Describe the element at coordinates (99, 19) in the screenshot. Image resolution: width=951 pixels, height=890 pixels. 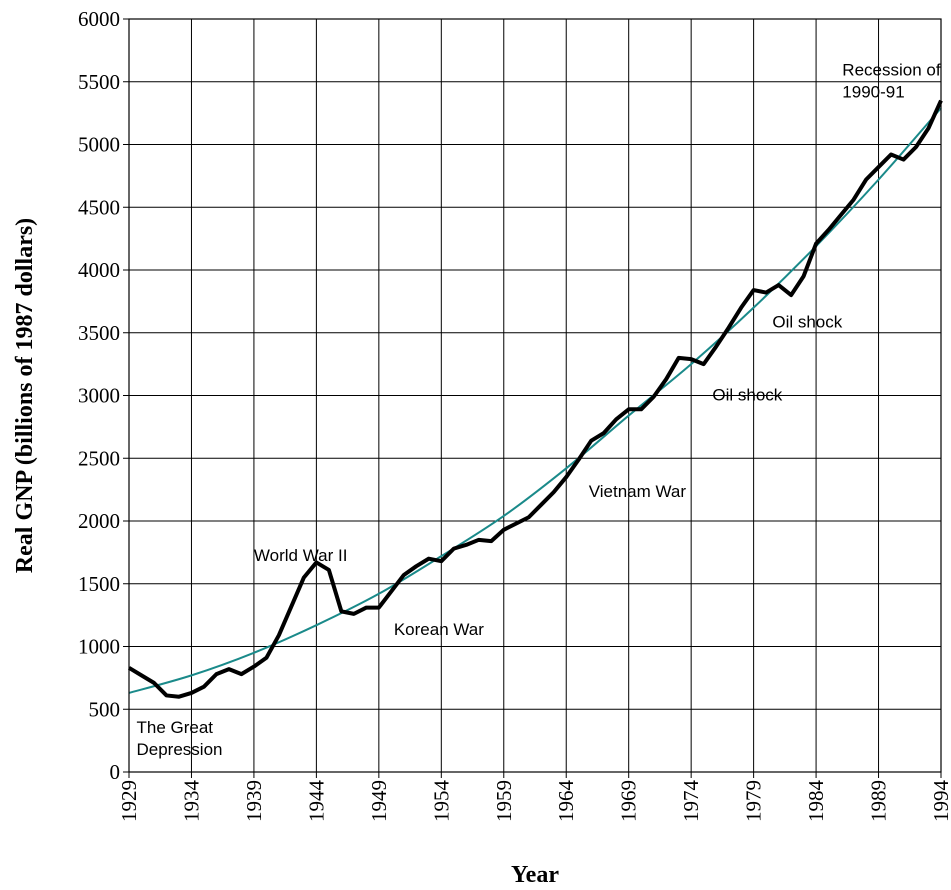
I see `y-tick-label: 6000` at that location.